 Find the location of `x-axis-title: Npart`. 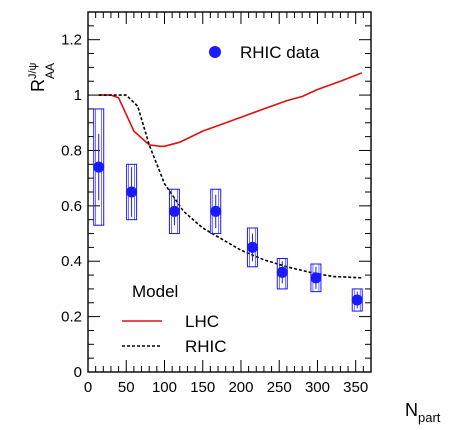

x-axis-title: Npart is located at coordinates (423, 412).